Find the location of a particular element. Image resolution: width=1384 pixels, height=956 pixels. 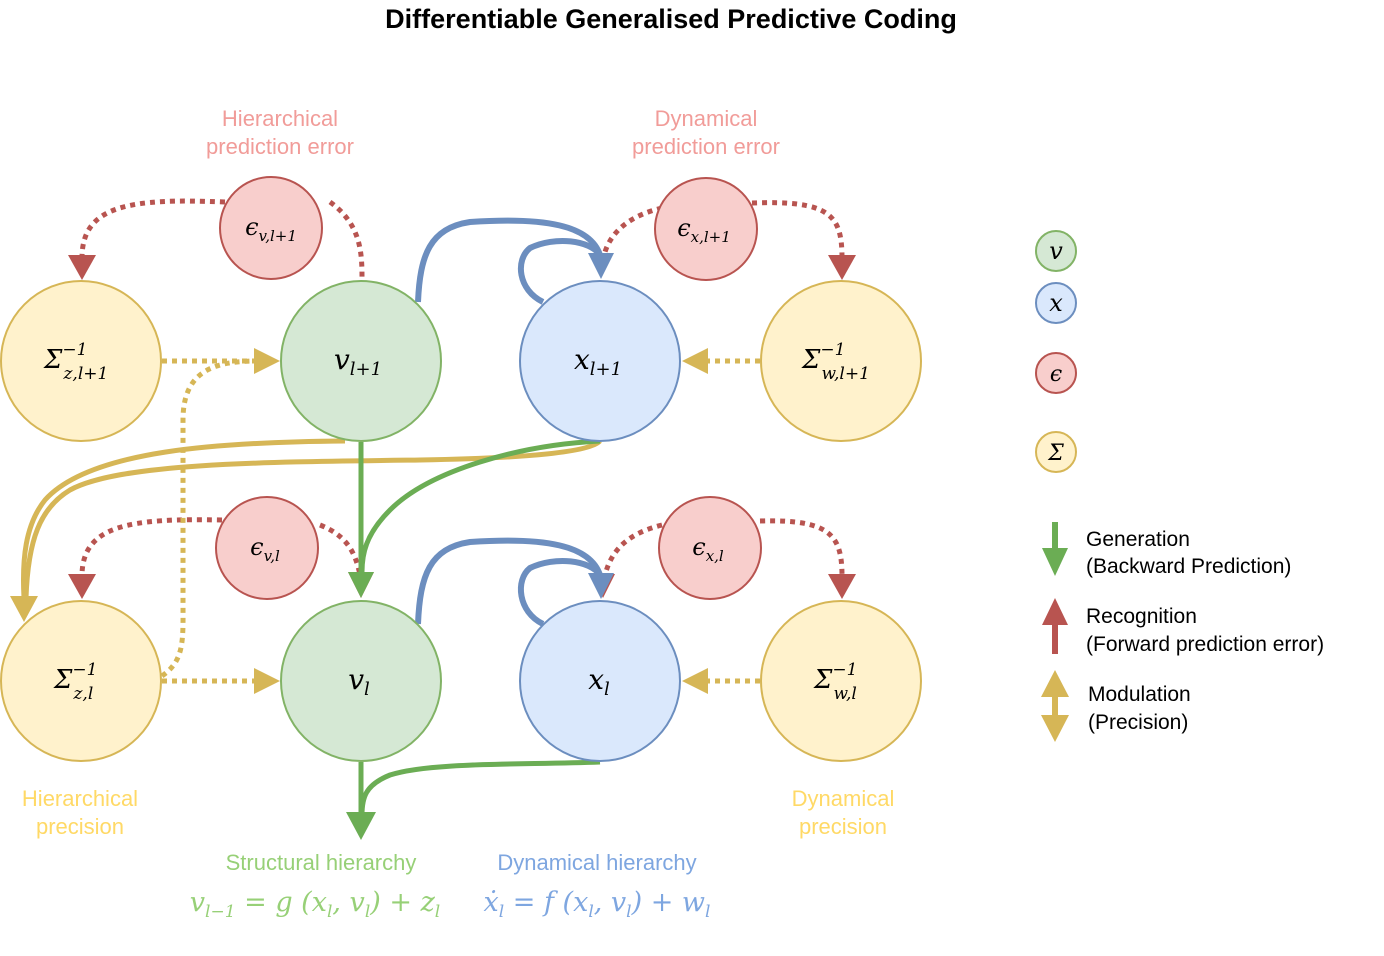

arrowhead-yellow-xbot is located at coordinates (695, 681).